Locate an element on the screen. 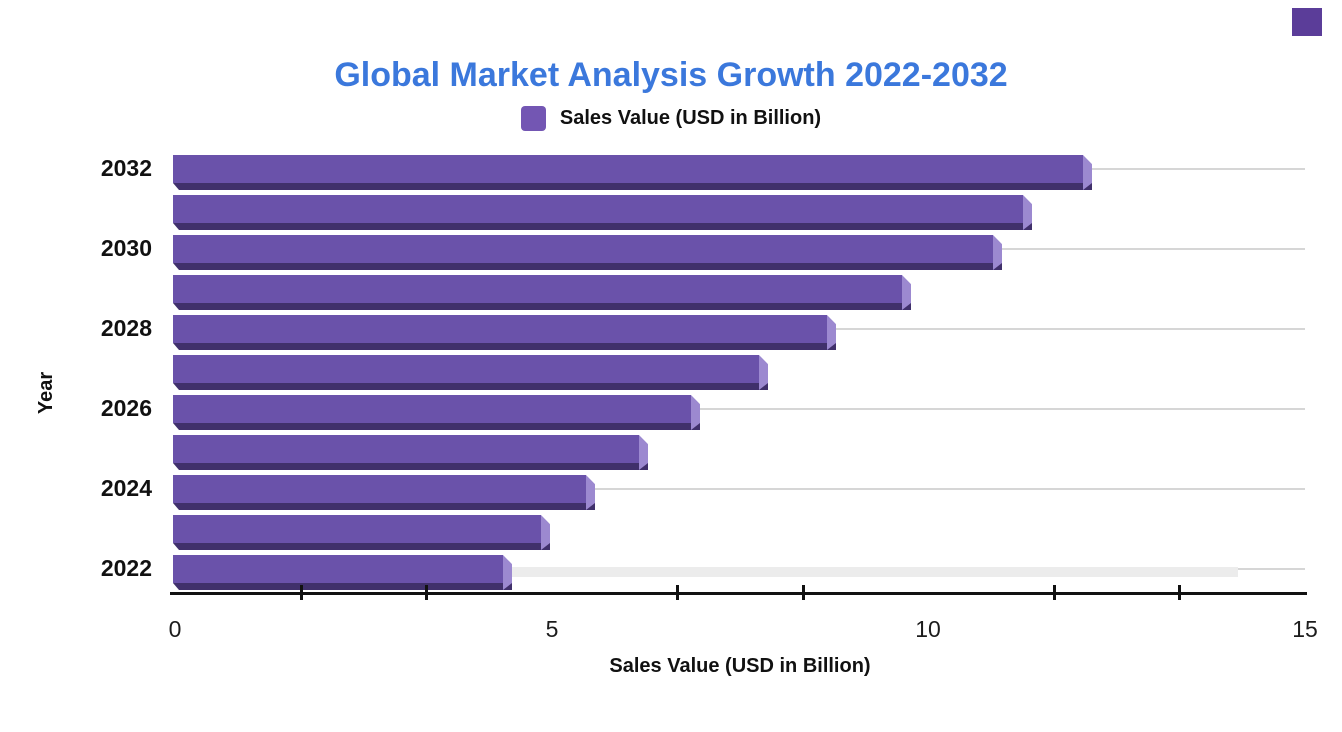 The image size is (1342, 732). bar-2023 is located at coordinates (361, 532).